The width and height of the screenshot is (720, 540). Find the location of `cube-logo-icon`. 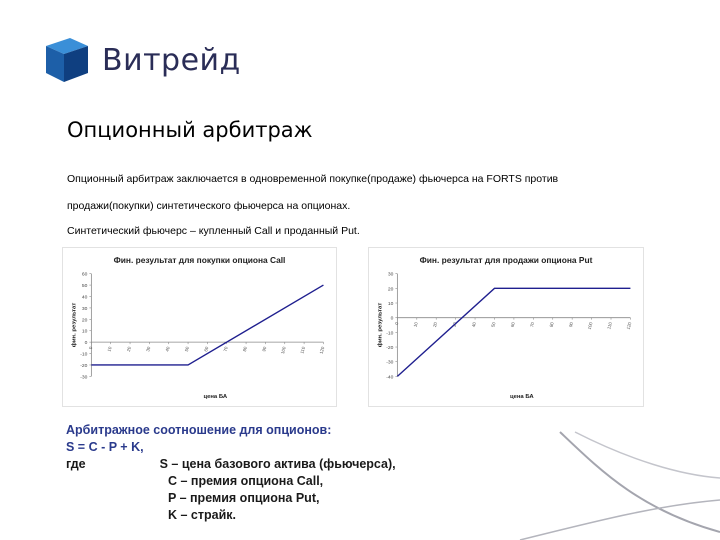

cube-logo-icon is located at coordinates (67, 60).